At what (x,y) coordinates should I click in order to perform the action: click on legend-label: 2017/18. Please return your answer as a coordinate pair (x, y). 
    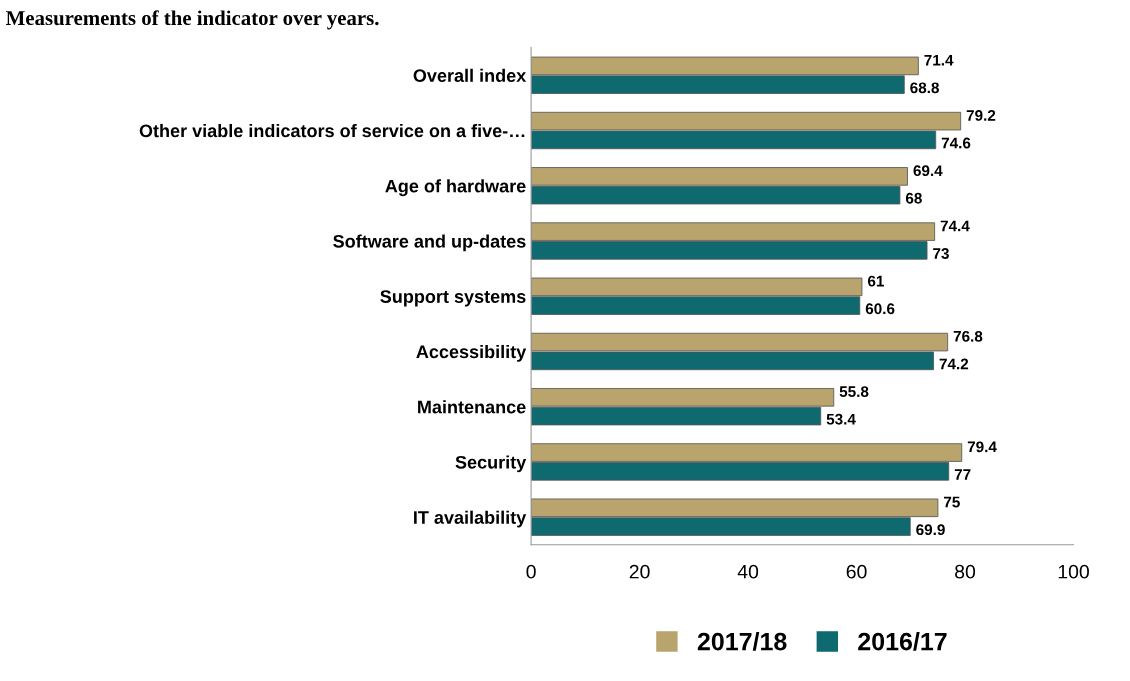
    Looking at the image, I should click on (742, 641).